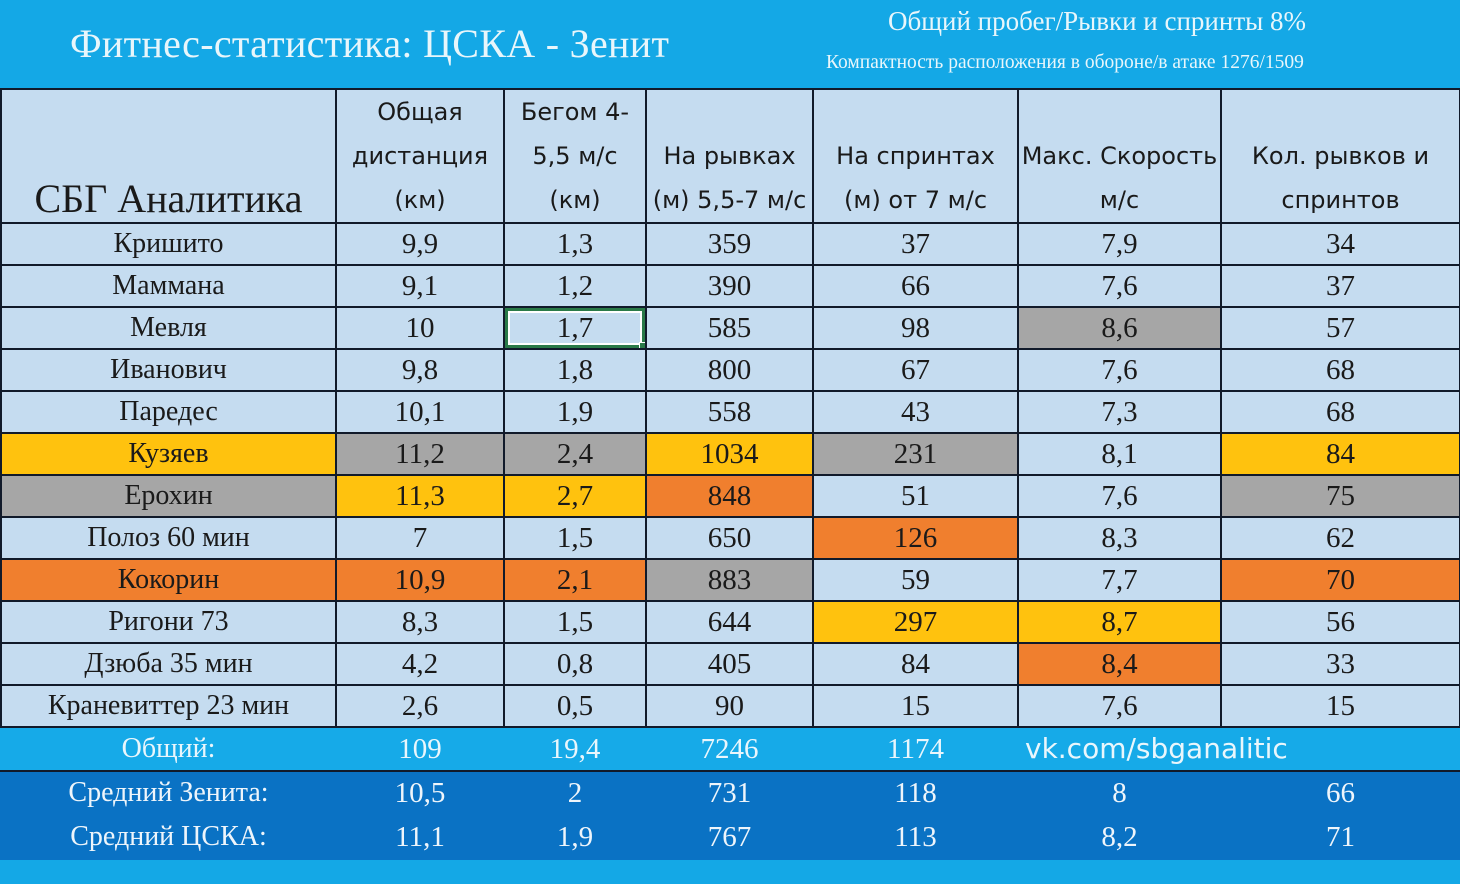 This screenshot has width=1460, height=884. I want to click on avg-cell: 2, so click(575, 793).